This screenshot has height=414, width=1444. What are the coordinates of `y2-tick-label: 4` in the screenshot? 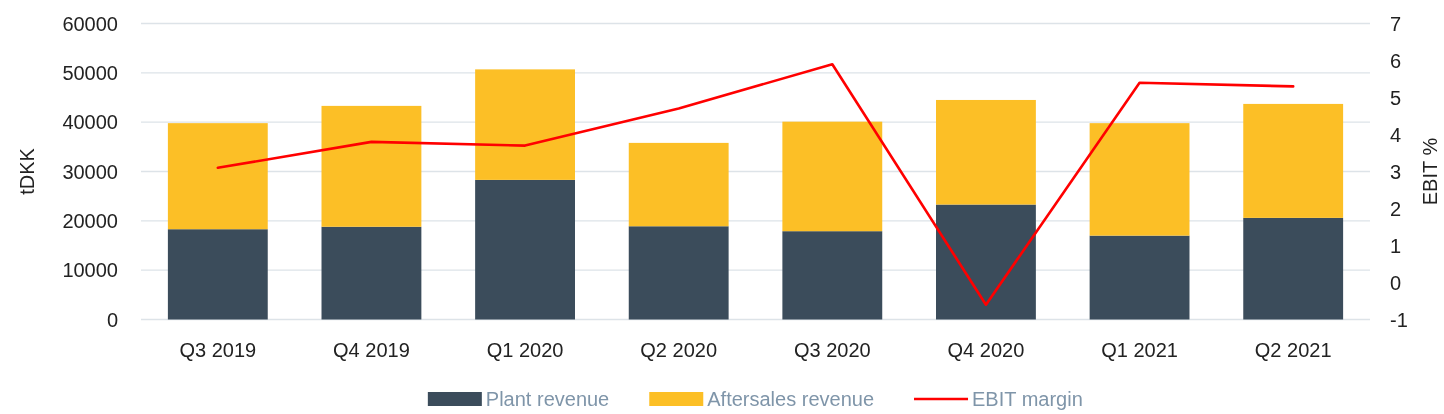 It's located at (1396, 134).